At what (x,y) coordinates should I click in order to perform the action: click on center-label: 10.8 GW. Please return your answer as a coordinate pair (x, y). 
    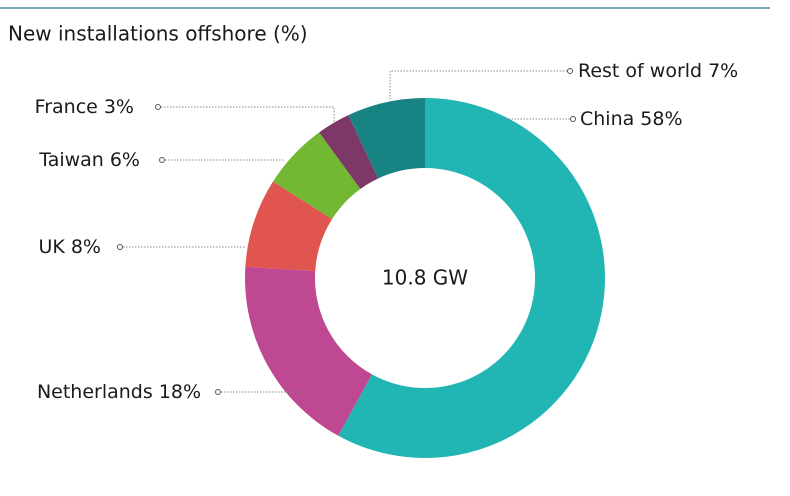
    Looking at the image, I should click on (425, 278).